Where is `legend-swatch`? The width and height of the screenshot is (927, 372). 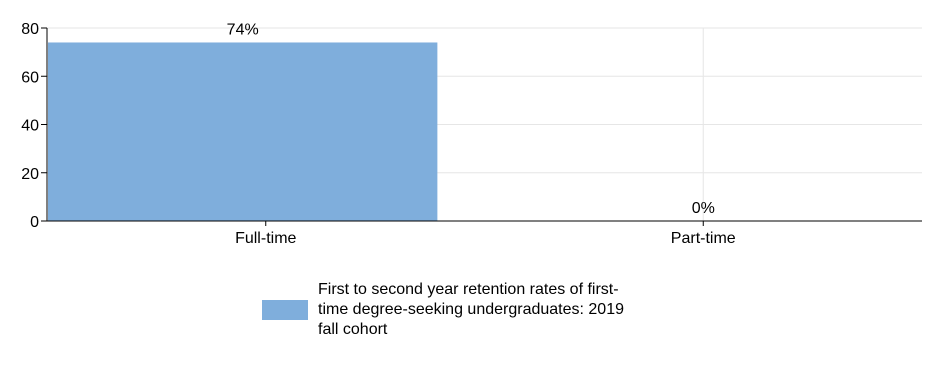
legend-swatch is located at coordinates (285, 310).